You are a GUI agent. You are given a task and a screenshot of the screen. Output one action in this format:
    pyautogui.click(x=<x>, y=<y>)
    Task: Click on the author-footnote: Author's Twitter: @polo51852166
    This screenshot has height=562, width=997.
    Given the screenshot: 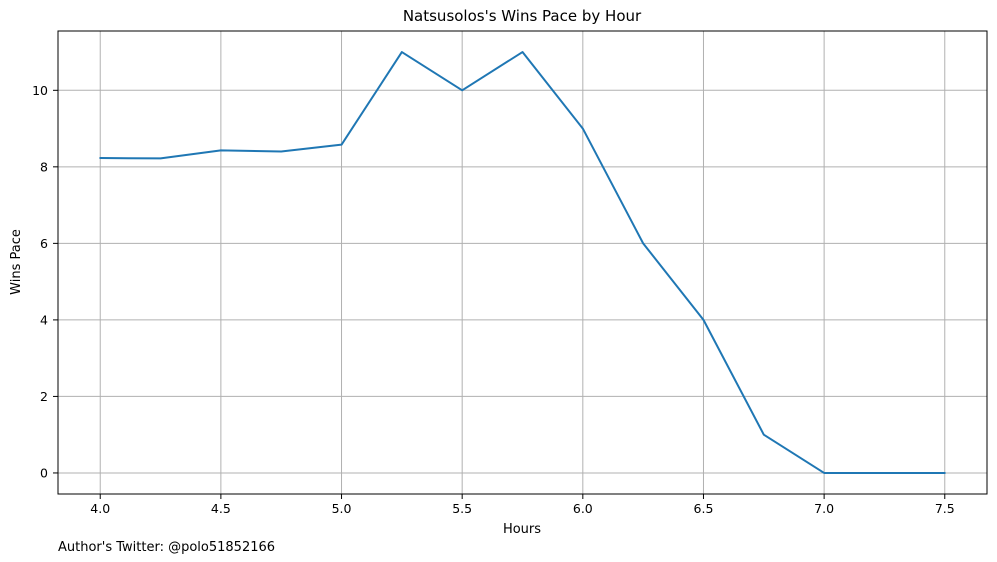 What is the action you would take?
    pyautogui.click(x=166, y=547)
    